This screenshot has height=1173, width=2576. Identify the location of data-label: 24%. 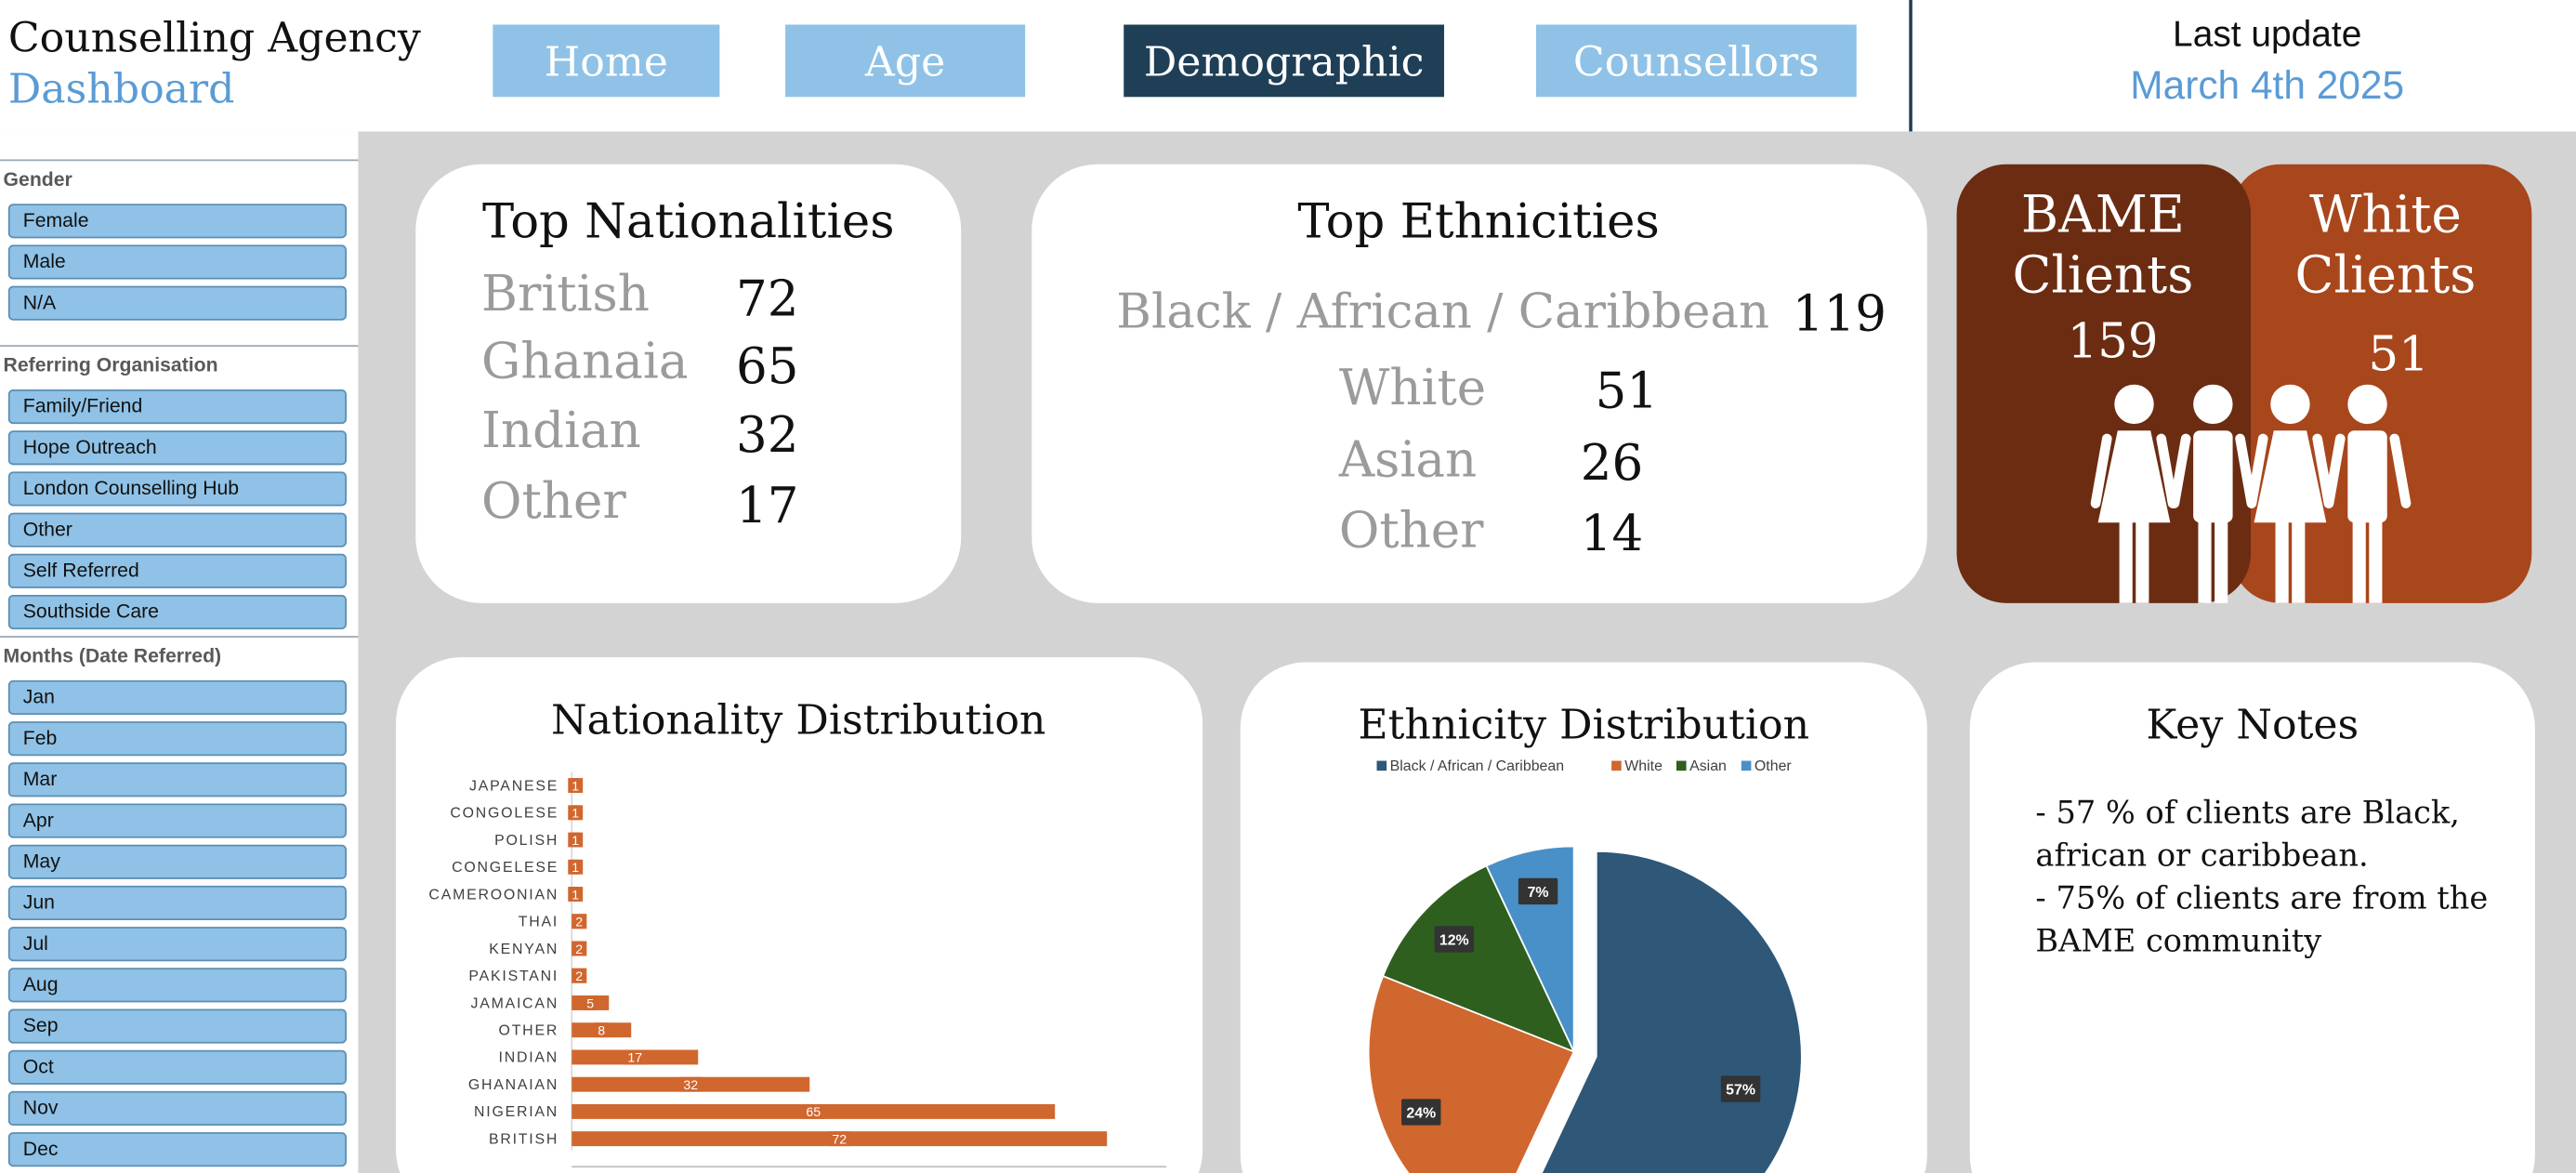
(1421, 1114).